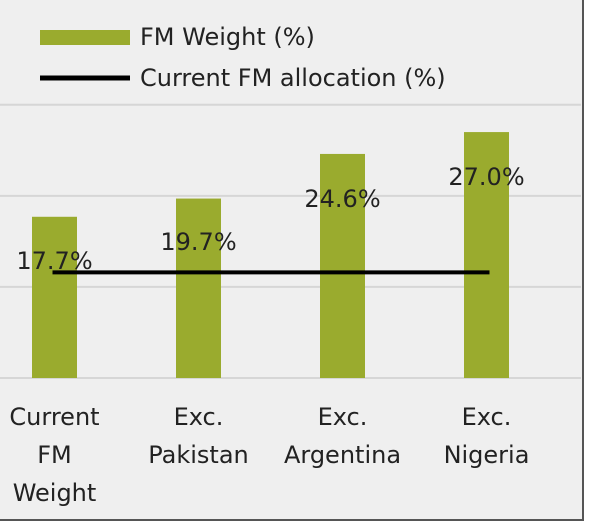  What do you see at coordinates (342, 436) in the screenshot?
I see `x-tick-label: Exc. Argentina` at bounding box center [342, 436].